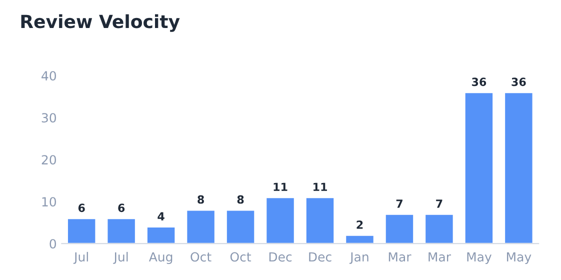  What do you see at coordinates (49, 76) in the screenshot?
I see `y-tick-label: 40` at bounding box center [49, 76].